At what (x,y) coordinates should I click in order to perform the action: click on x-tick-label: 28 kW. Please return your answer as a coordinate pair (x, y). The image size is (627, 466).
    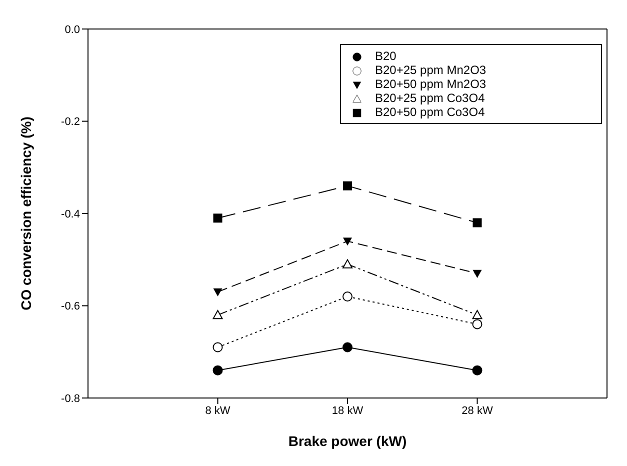
    Looking at the image, I should click on (478, 410).